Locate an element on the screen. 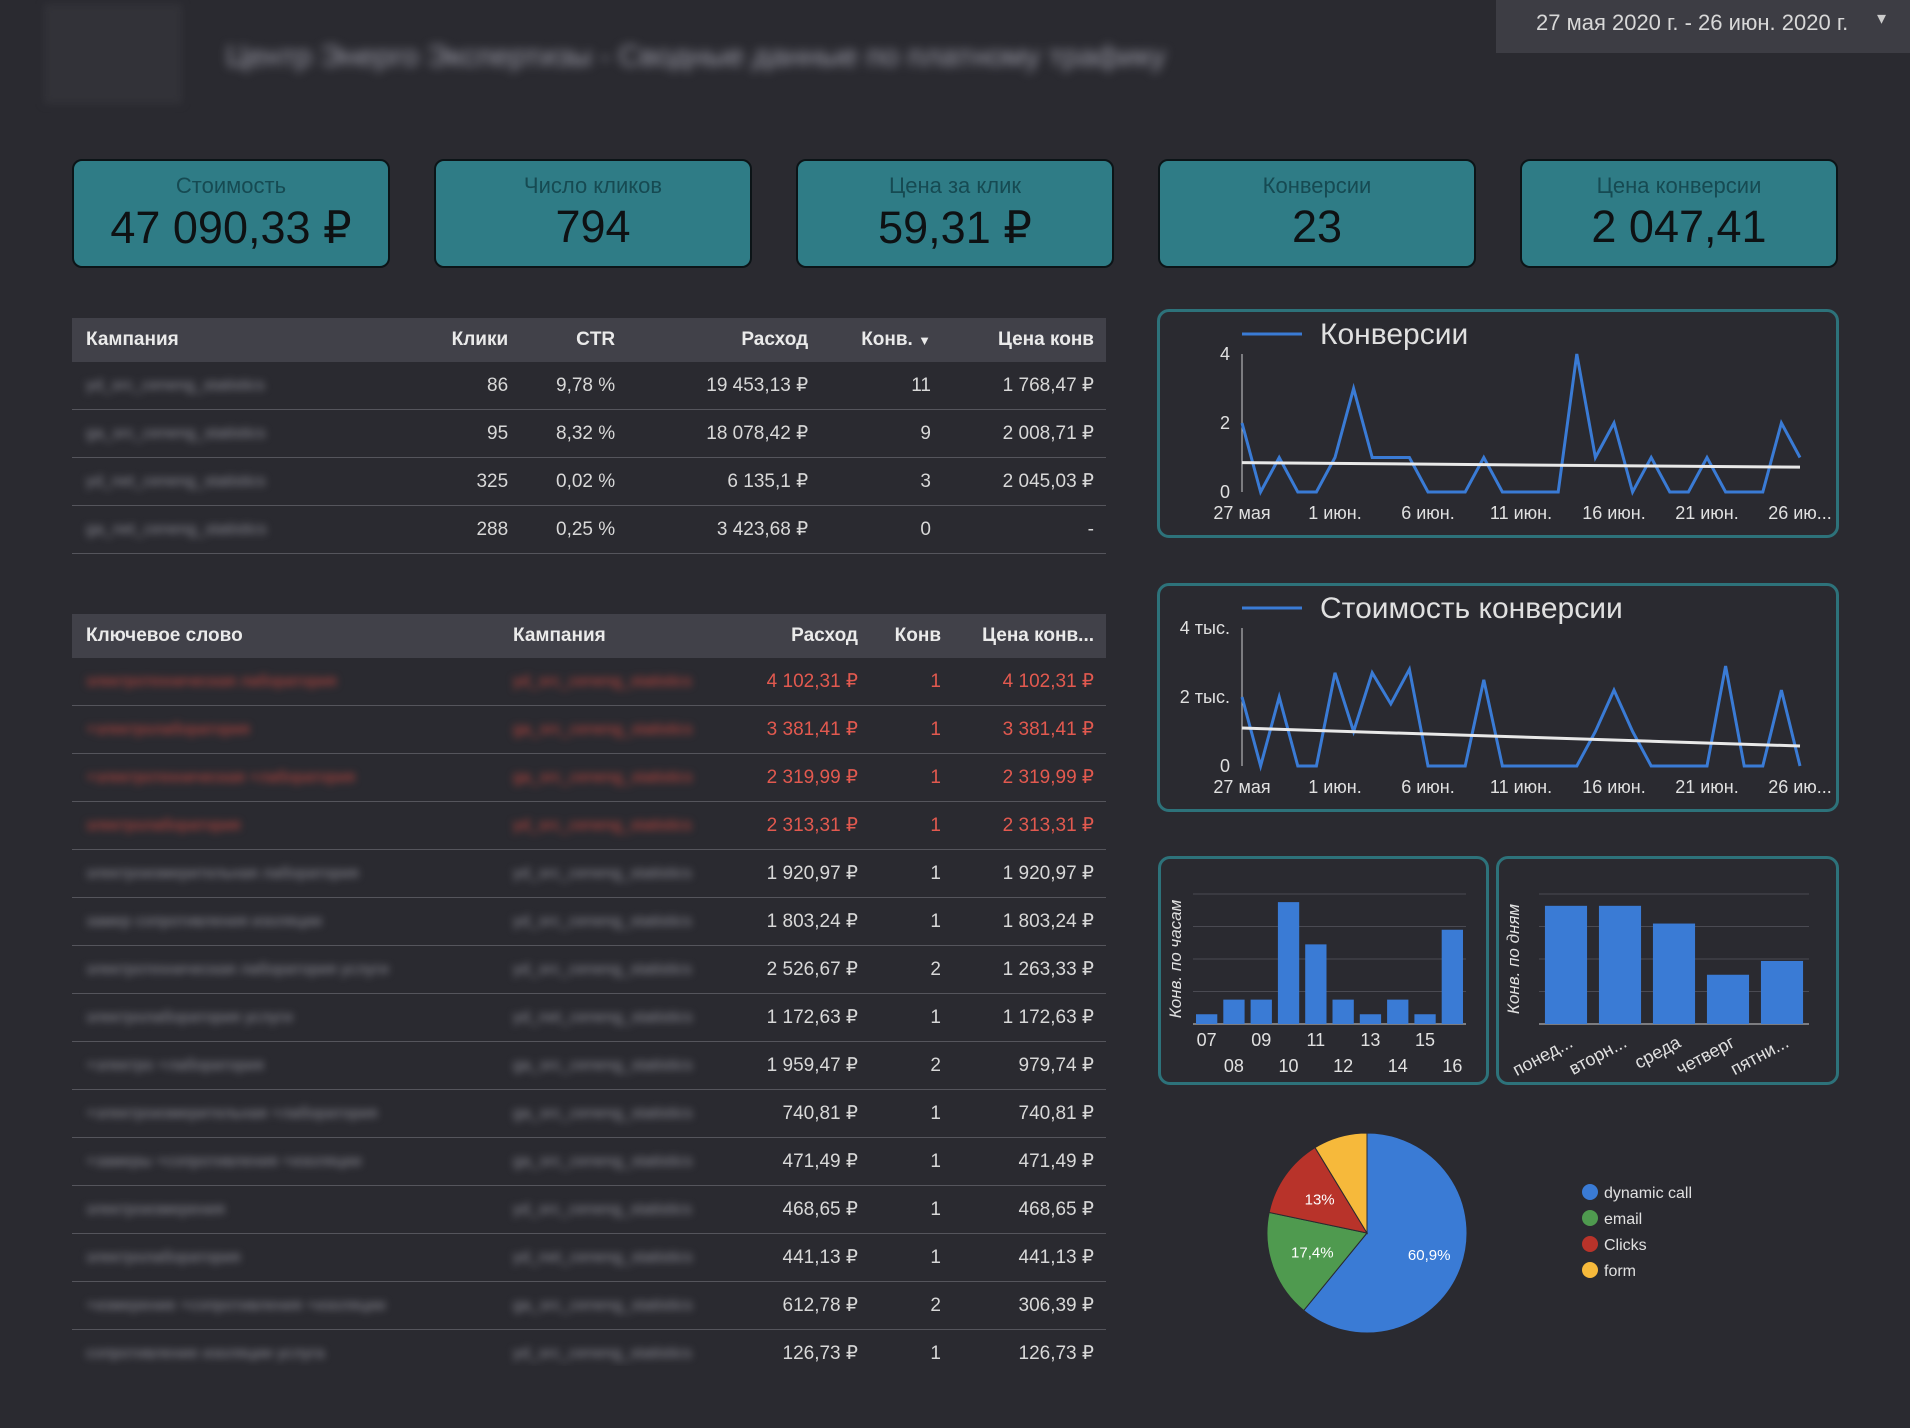 The image size is (1910, 1428). campaign-cell: yd_src_ceneng_statistics is located at coordinates (625, 873).